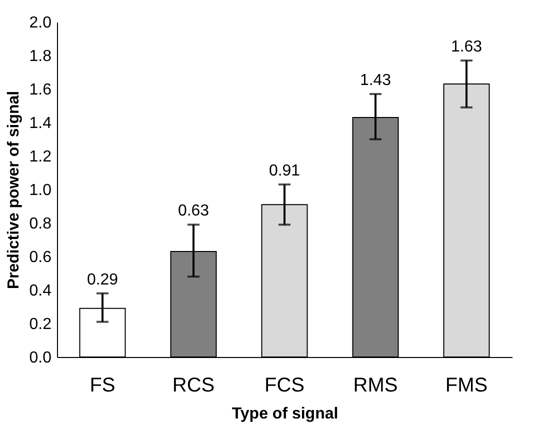 This screenshot has width=544, height=431. Describe the element at coordinates (13, 190) in the screenshot. I see `y-axis-title: Predictive power of signal` at that location.